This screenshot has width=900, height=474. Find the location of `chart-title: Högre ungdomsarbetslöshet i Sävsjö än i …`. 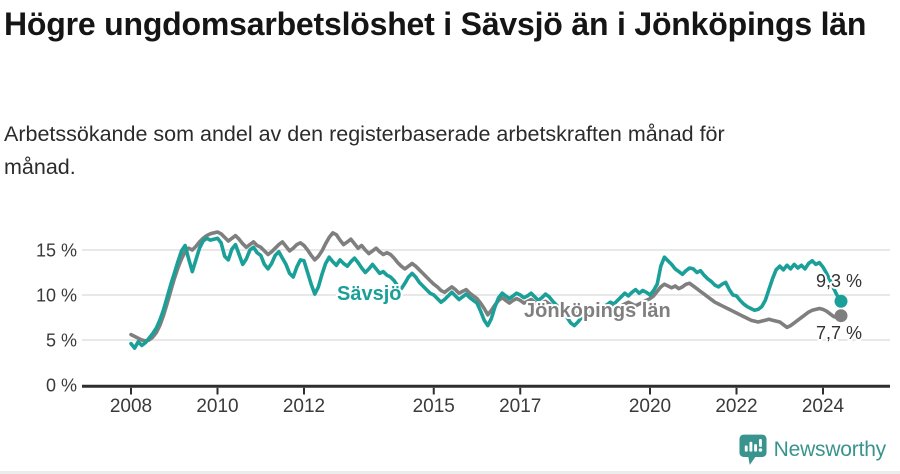

chart-title: Högre ungdomsarbetslöshet i Sävsjö än i … is located at coordinates (435, 24).